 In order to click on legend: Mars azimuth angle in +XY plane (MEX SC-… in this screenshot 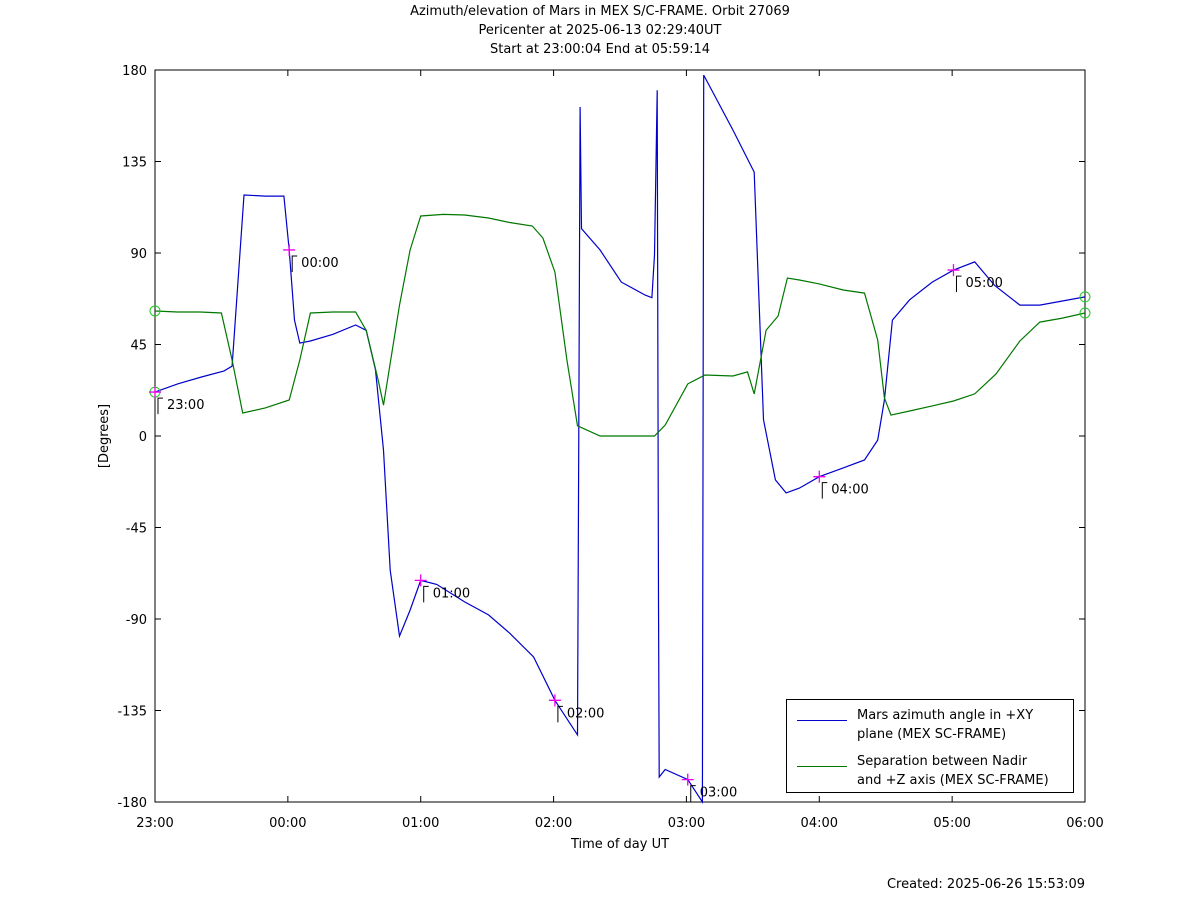, I will do `click(930, 746)`.